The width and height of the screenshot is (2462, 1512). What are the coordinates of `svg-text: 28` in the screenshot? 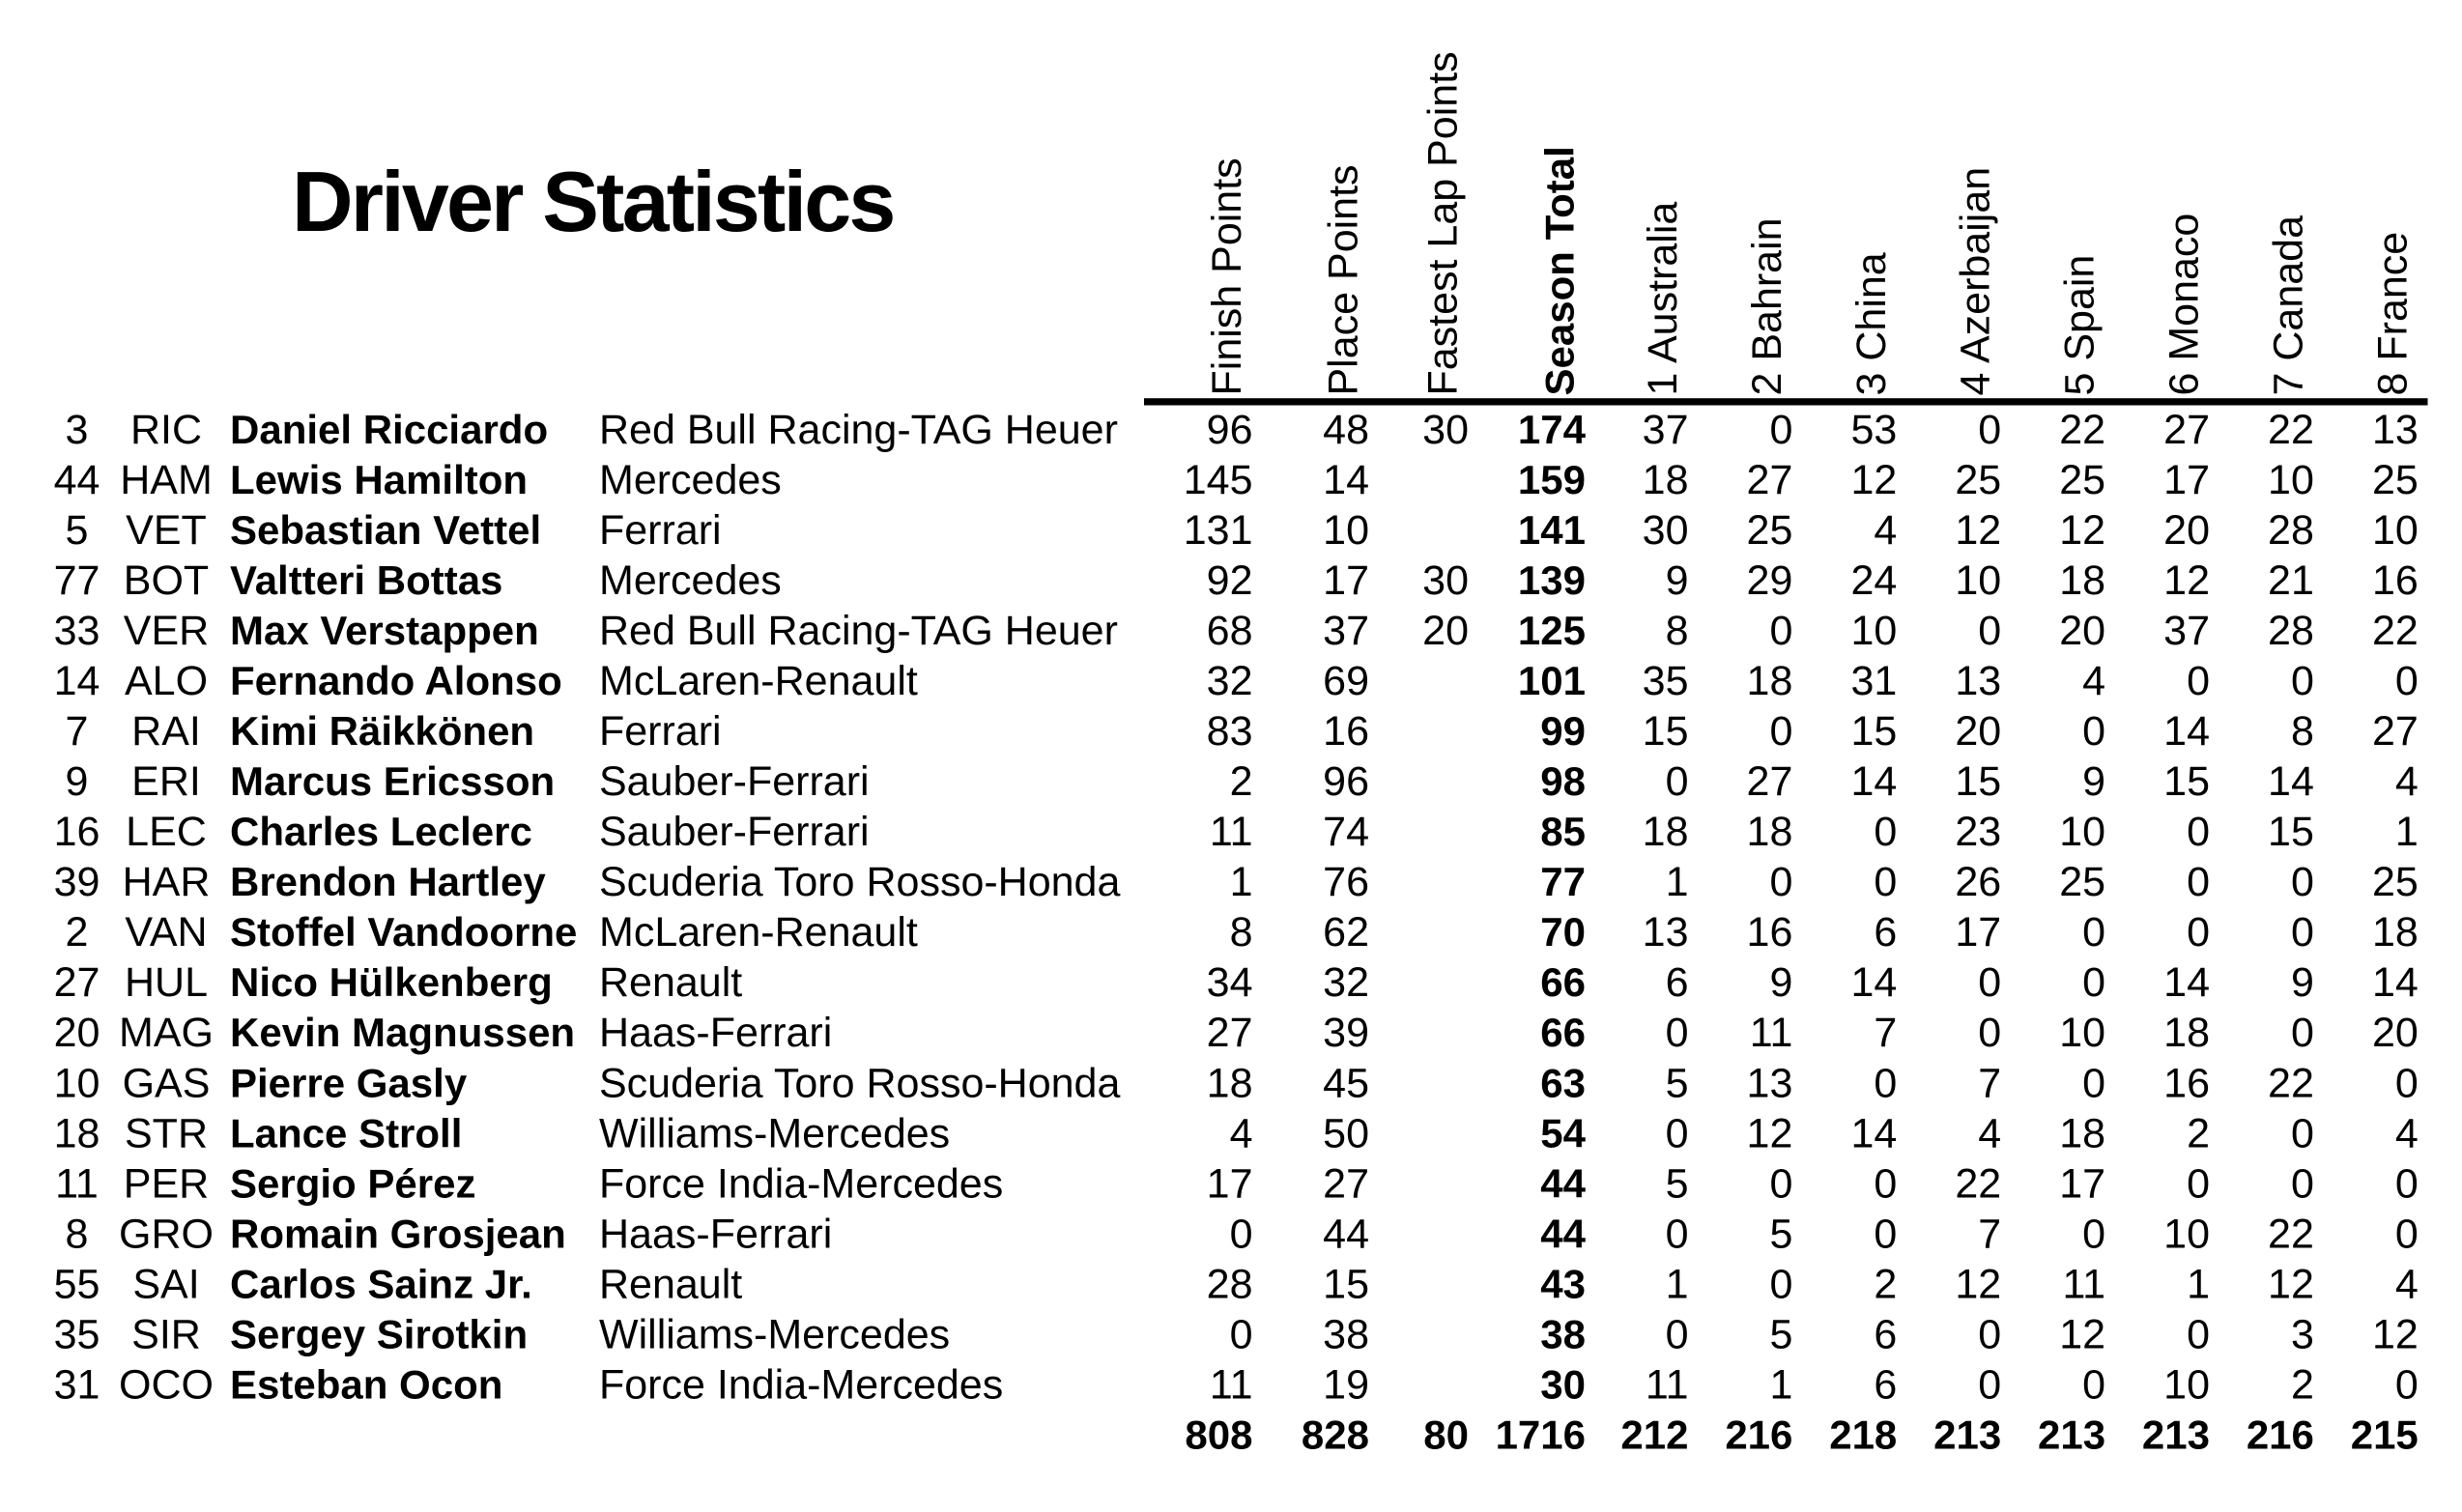 It's located at (1230, 1284).